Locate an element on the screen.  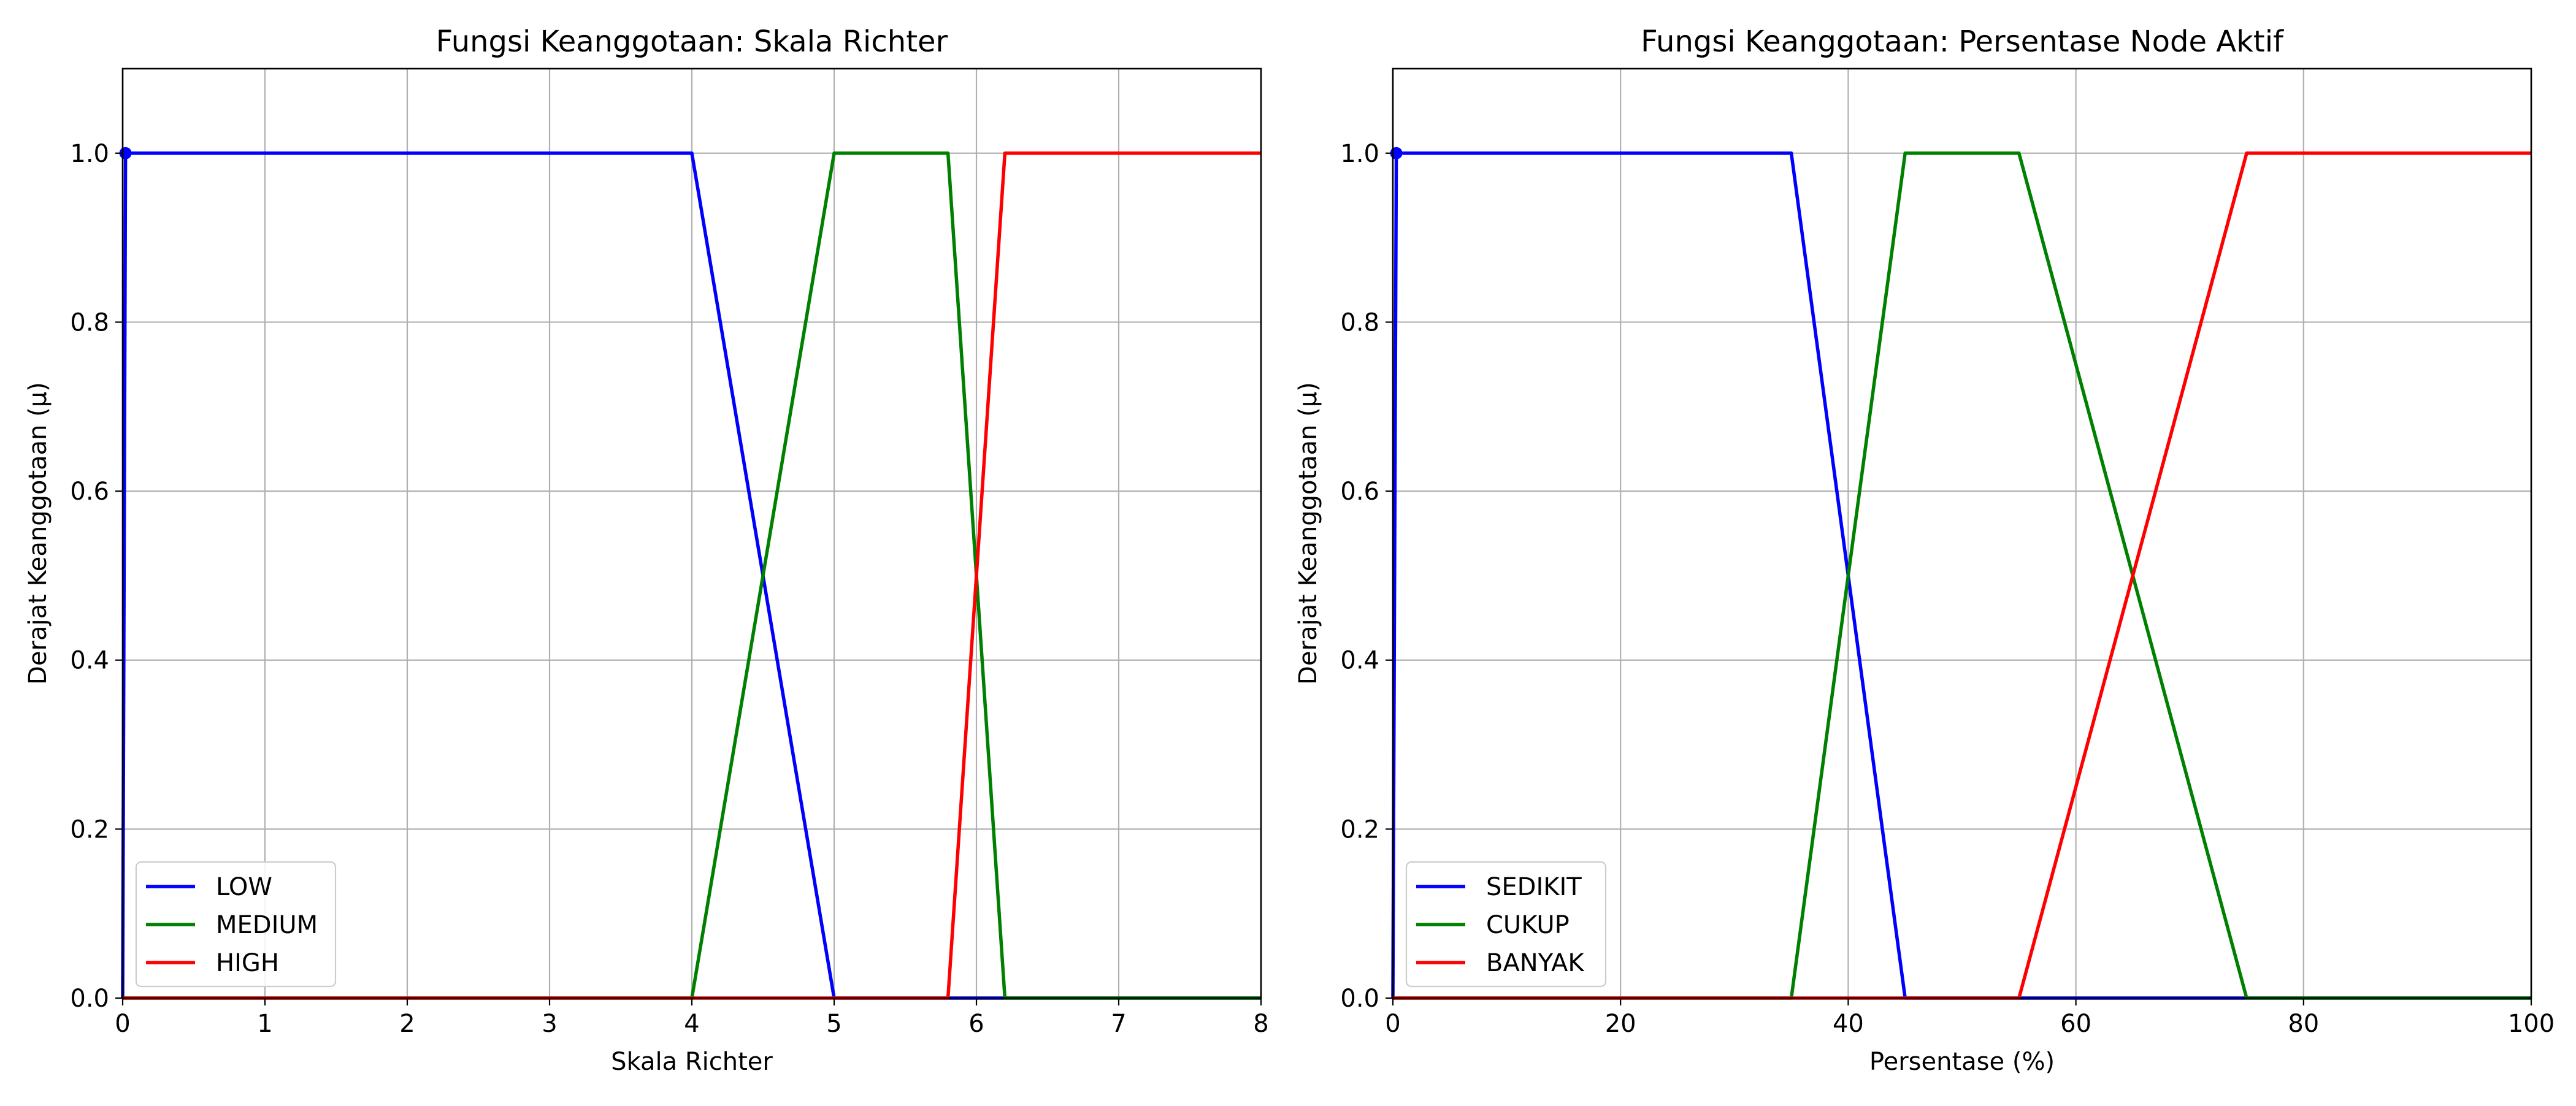
x-tick-label: 5 is located at coordinates (833, 1024).